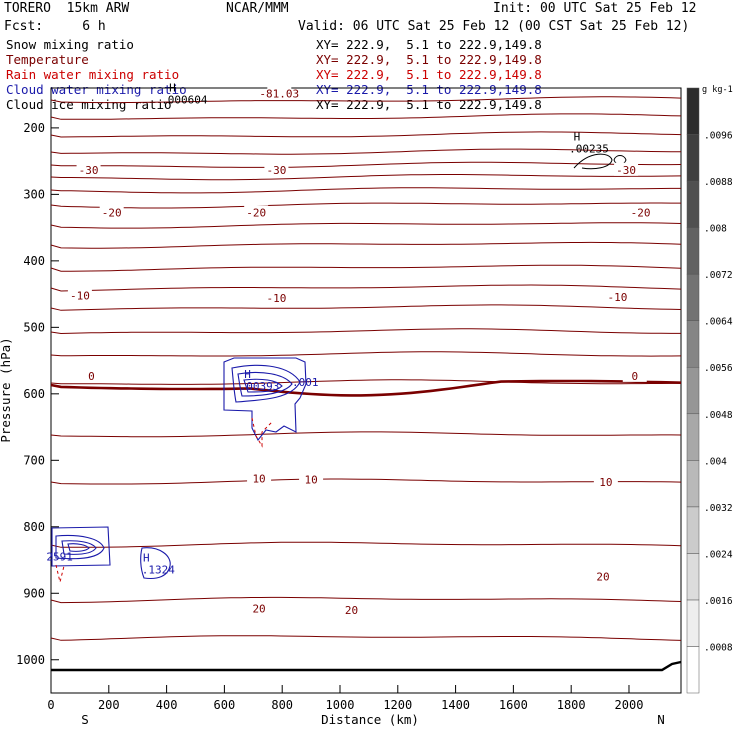  I want to click on y-tick-label: 600, so click(34, 394).